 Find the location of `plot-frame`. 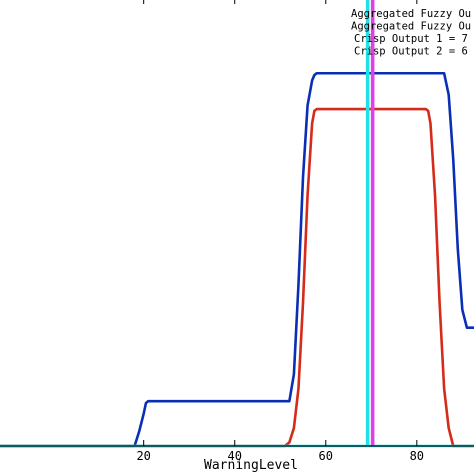

plot-frame is located at coordinates (237, 446).